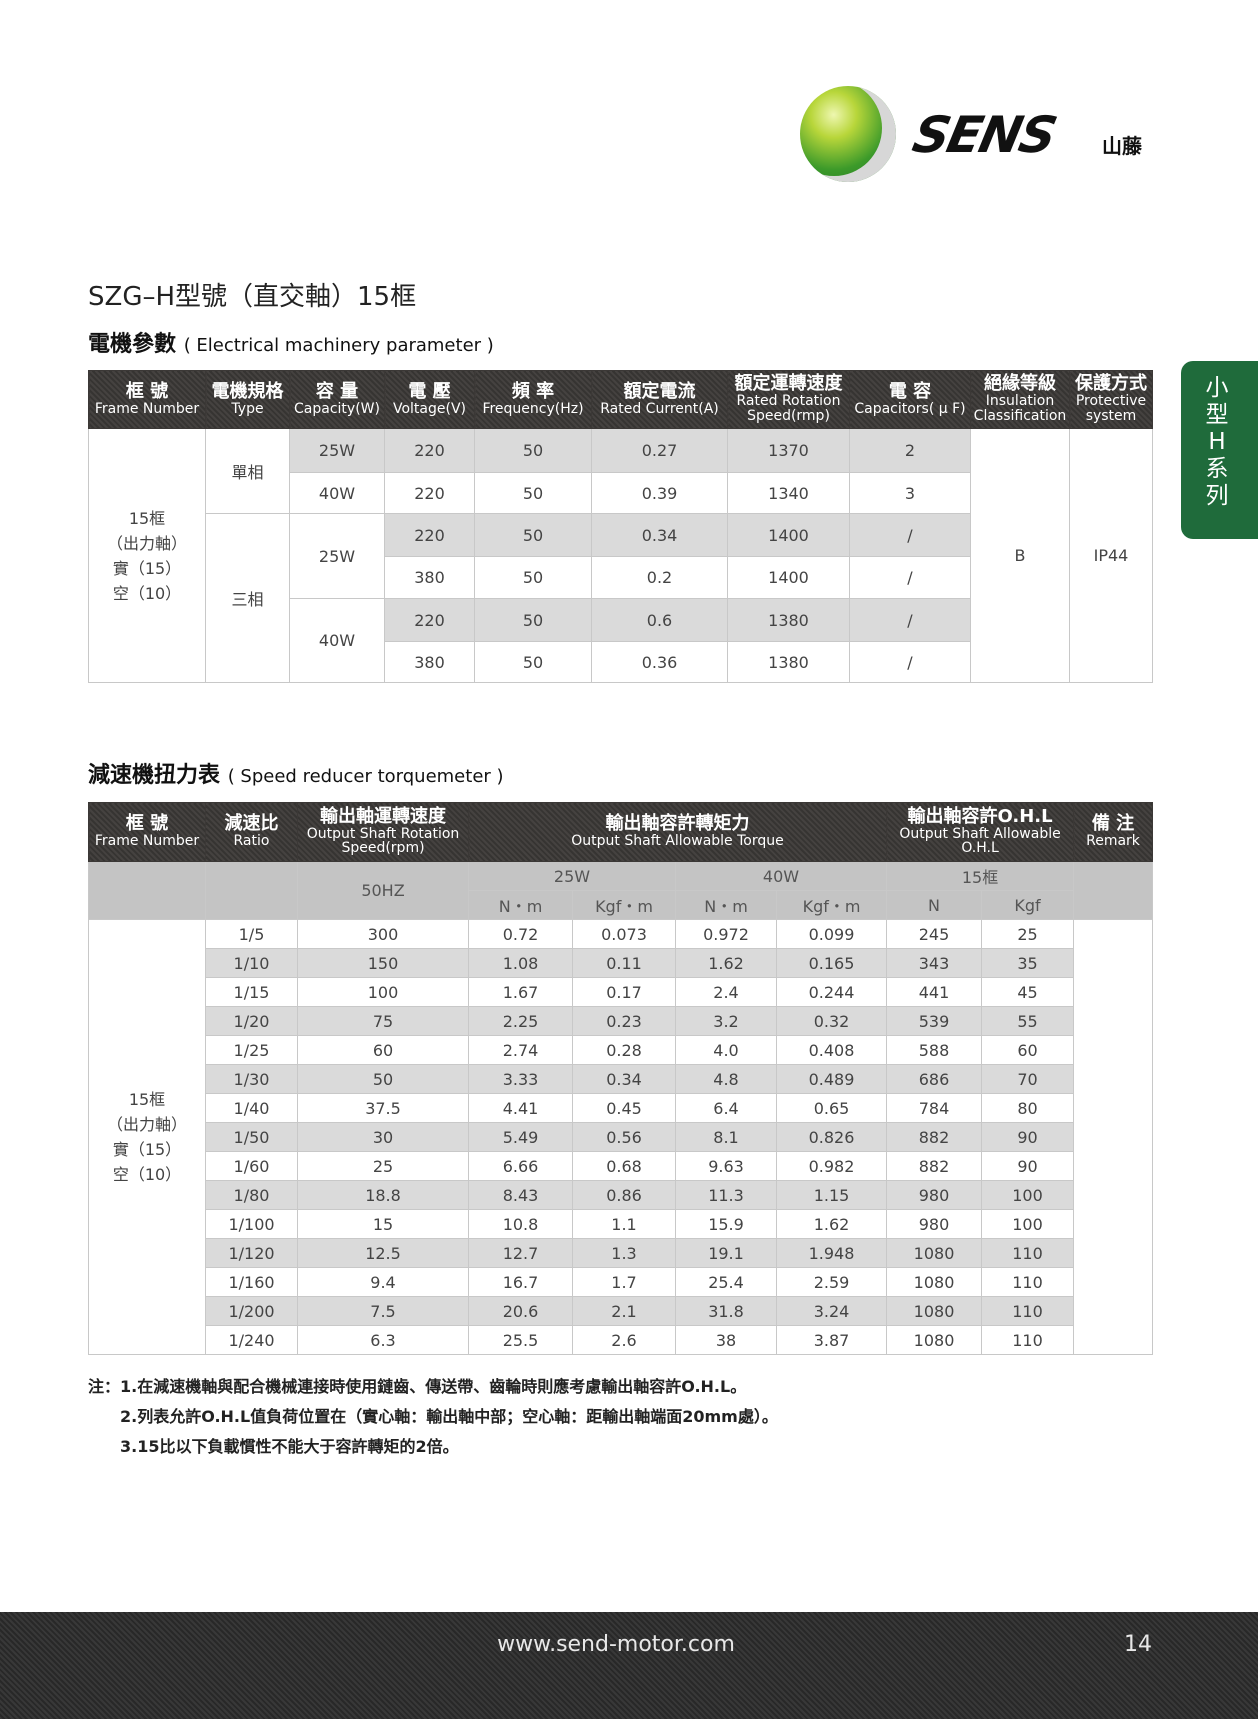  What do you see at coordinates (251, 1253) in the screenshot?
I see `ratio-cell: 1/120` at bounding box center [251, 1253].